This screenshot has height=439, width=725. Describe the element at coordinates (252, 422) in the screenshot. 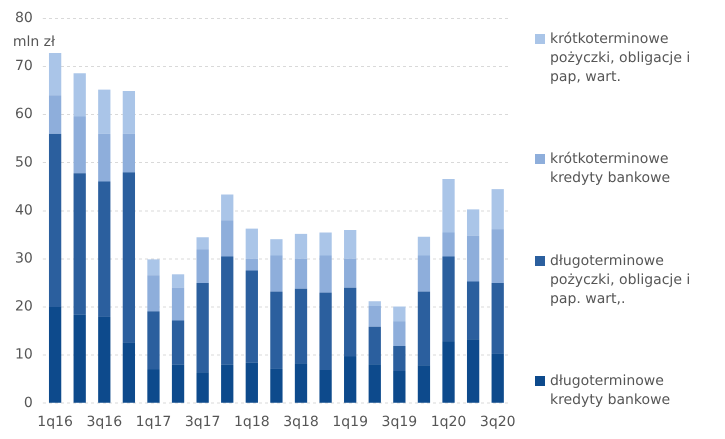

I see `x-tick-label: 1q18` at that location.